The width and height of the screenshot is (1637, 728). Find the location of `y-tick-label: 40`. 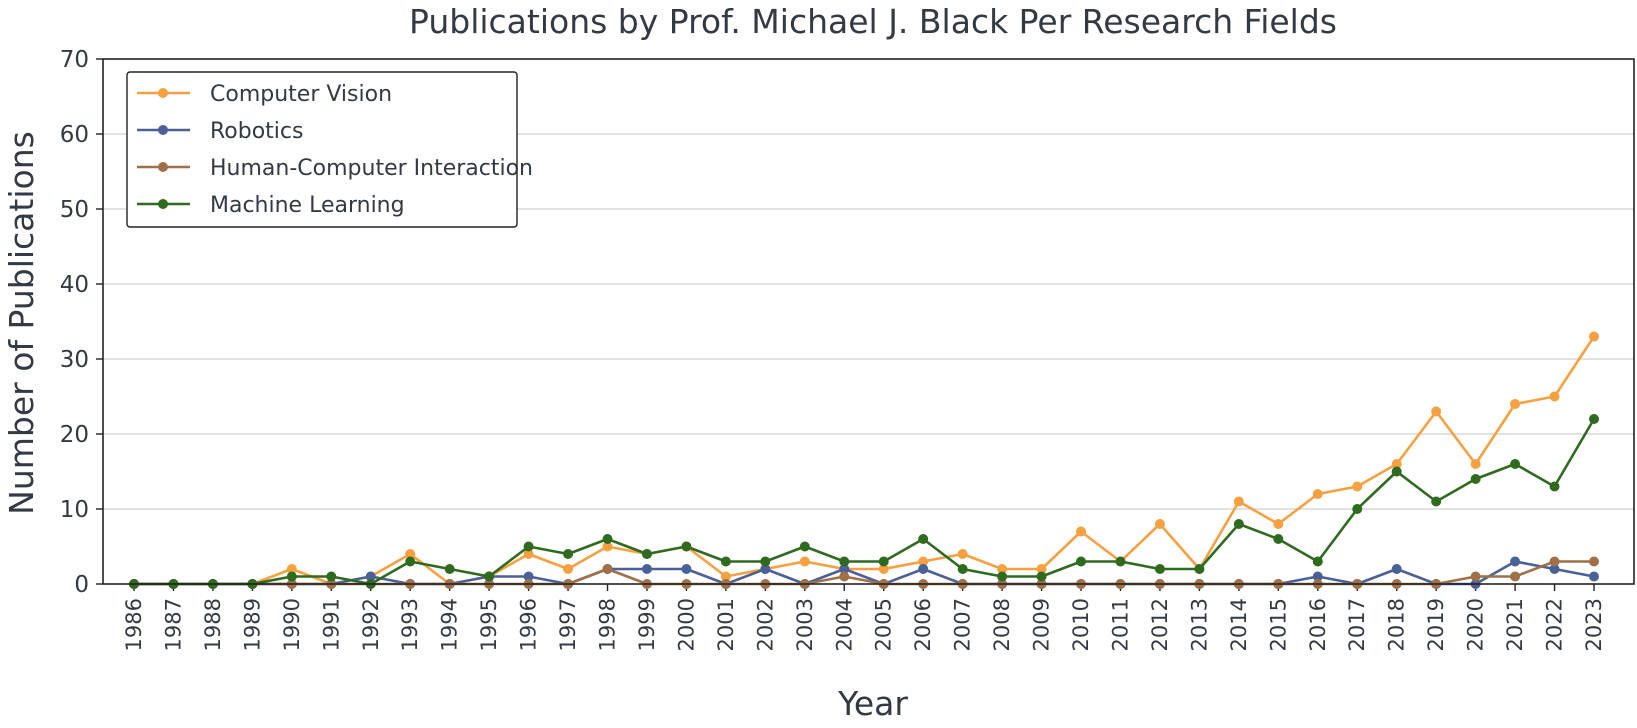

y-tick-label: 40 is located at coordinates (74, 285).